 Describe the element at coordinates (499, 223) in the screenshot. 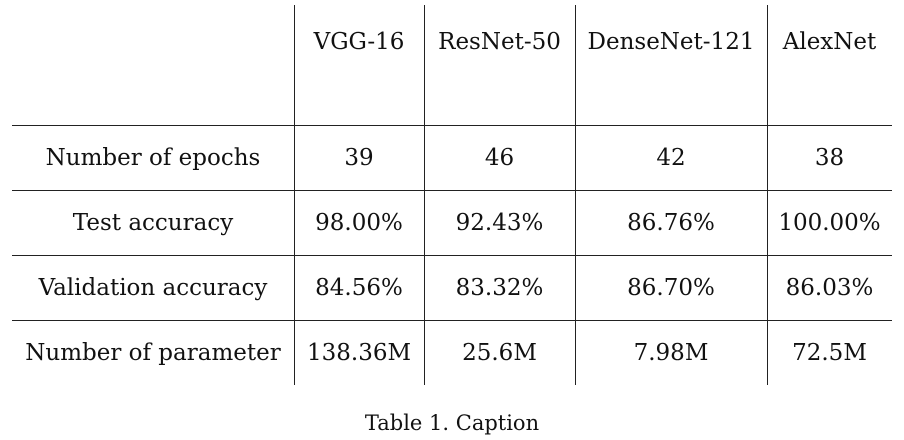

I see `table-cell: 92.43%` at that location.